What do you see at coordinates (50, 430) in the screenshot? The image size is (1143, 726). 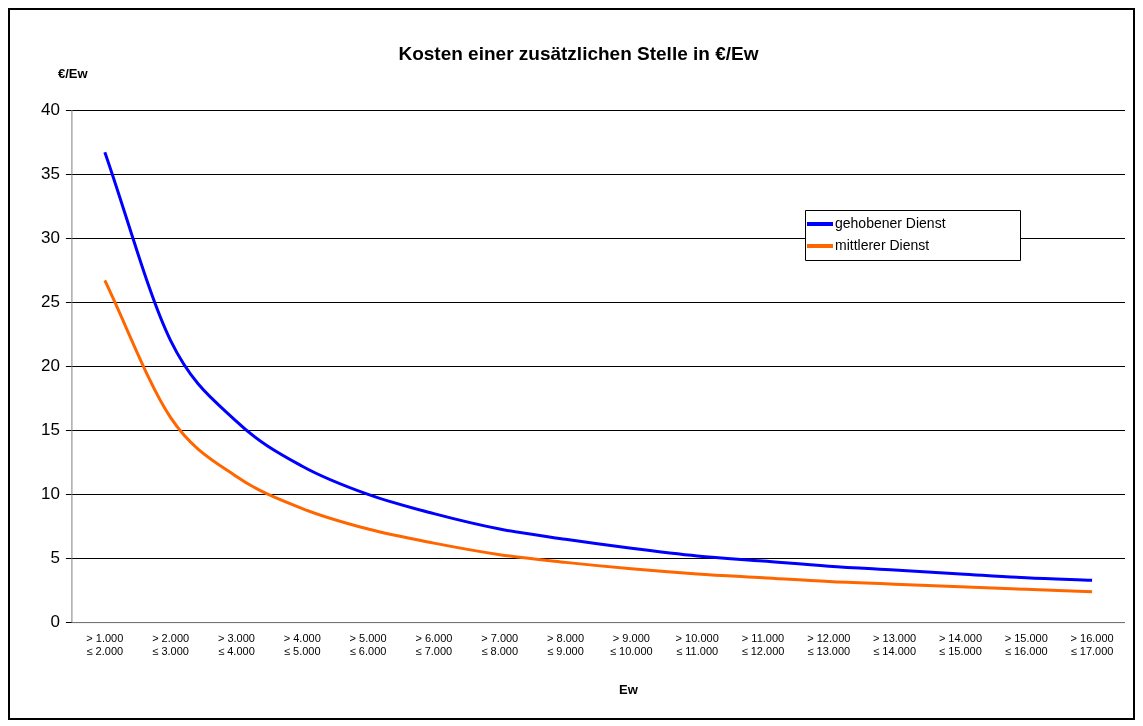 I see `y-tick-label: 15` at bounding box center [50, 430].